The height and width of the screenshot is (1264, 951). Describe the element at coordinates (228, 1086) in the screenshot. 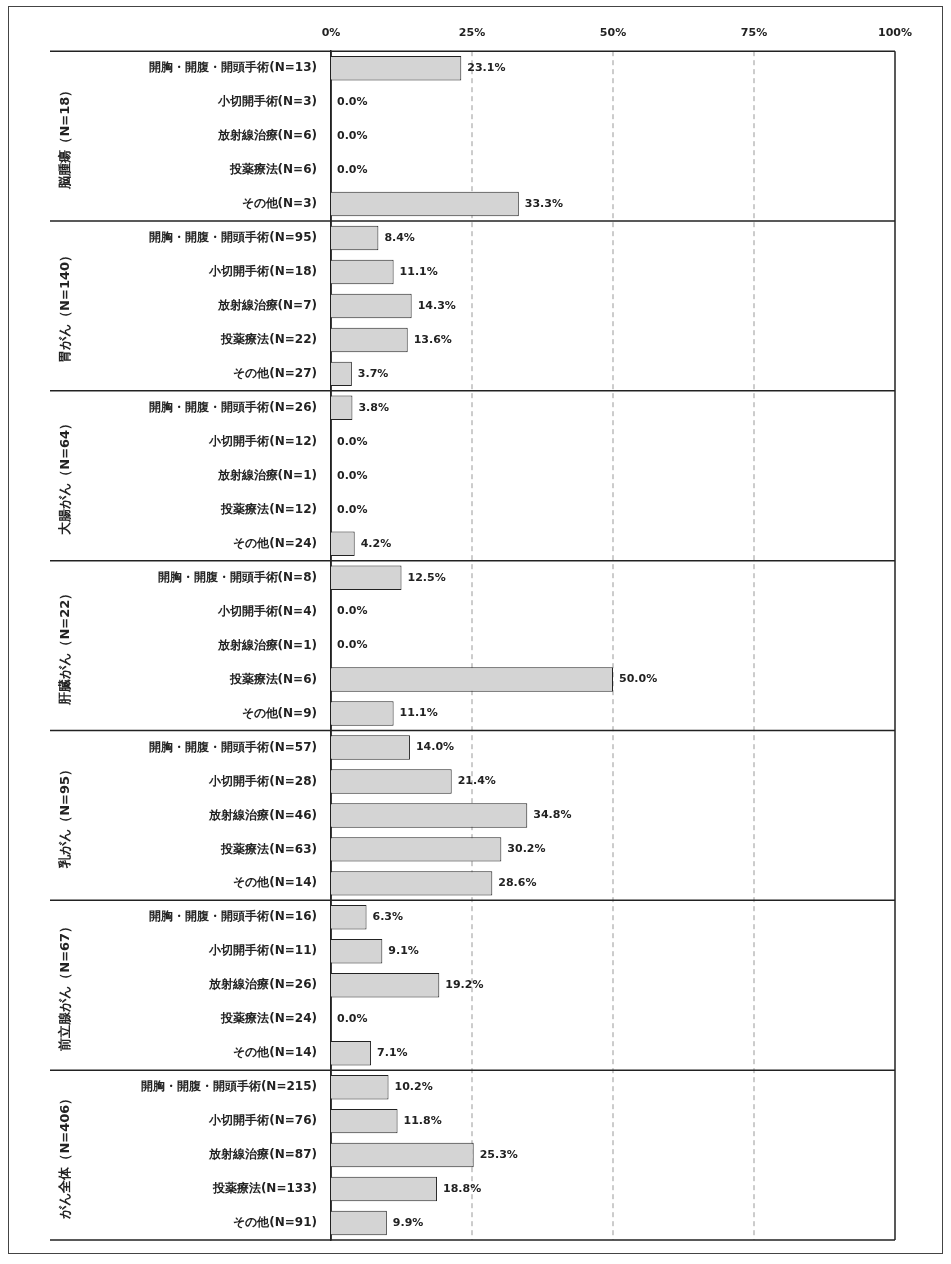

I see `y-tick-label: 開胸・開腹・開頭手術(N=215)` at that location.